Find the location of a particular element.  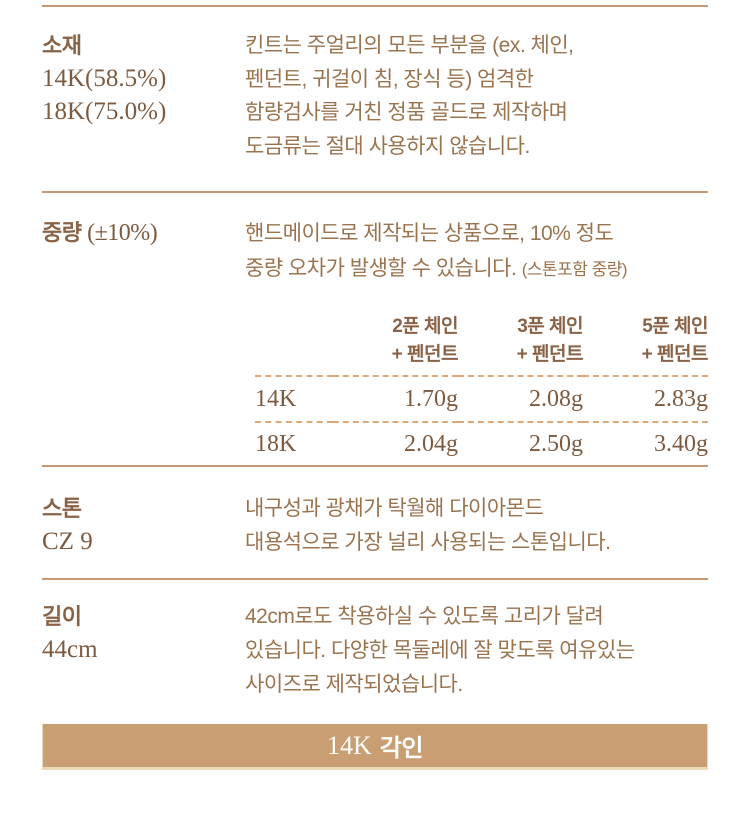

weight-14k-5pun: 2.83g is located at coordinates (645, 399).